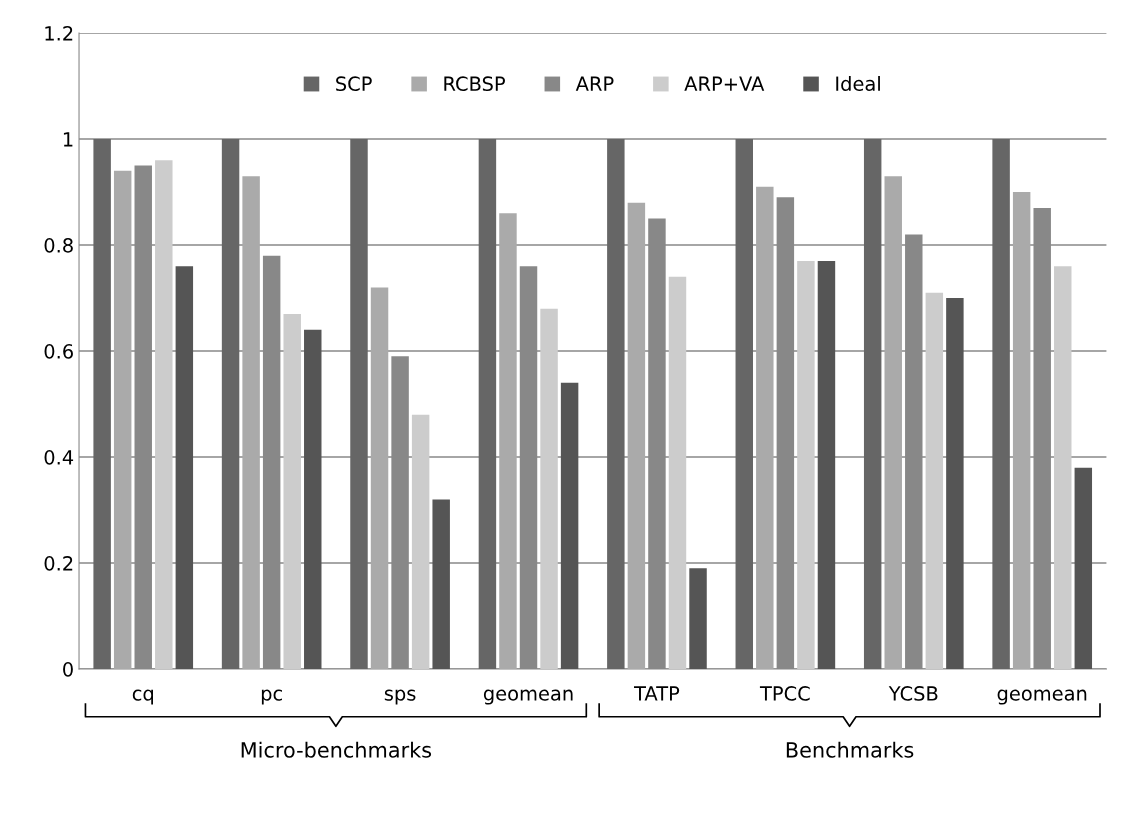 This screenshot has width=1129, height=826. I want to click on x-tick-label: YCSB, so click(913, 693).